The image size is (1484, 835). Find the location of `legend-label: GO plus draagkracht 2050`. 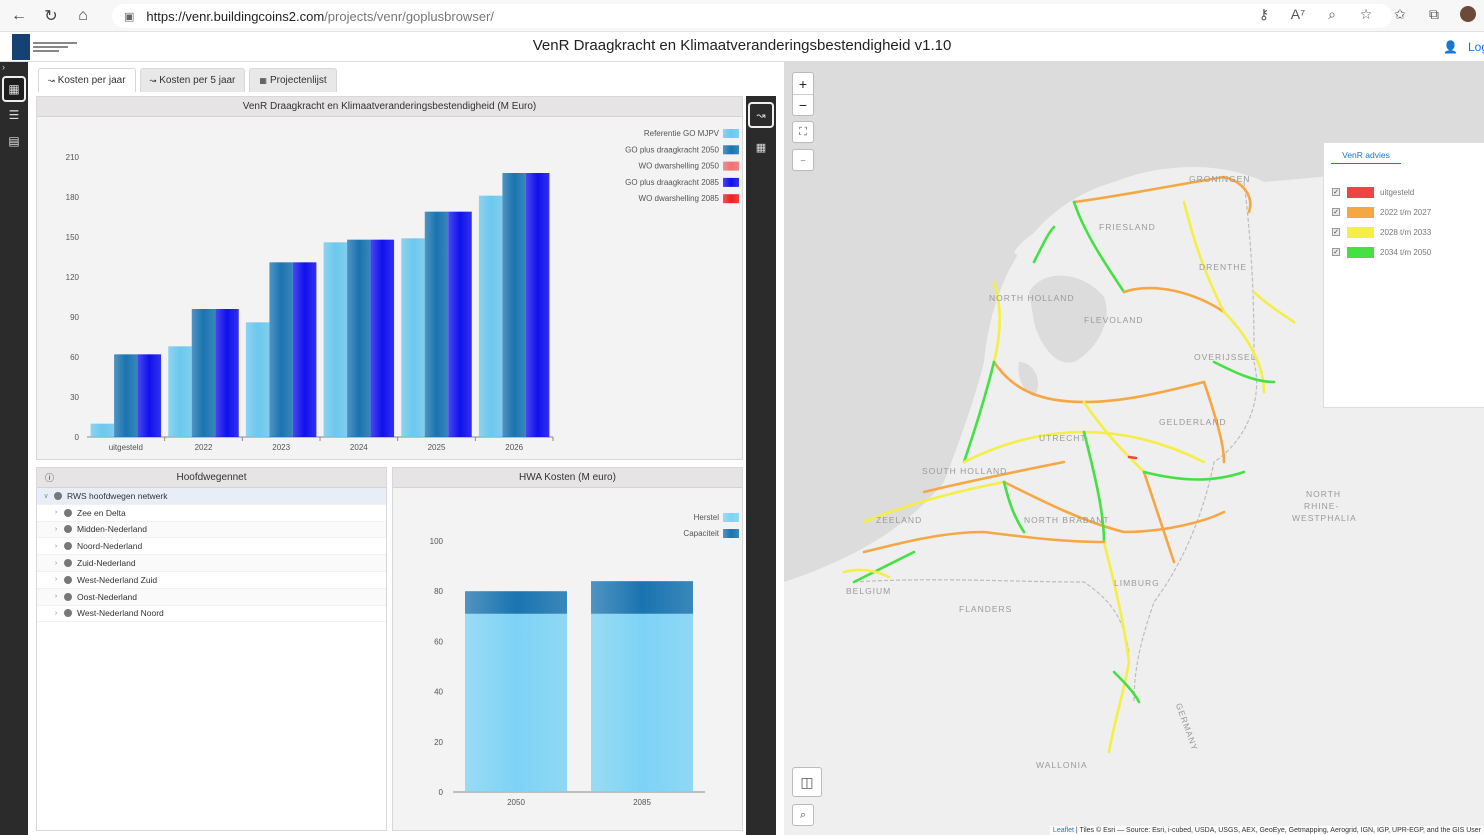

legend-label: GO plus draagkracht 2050 is located at coordinates (672, 149).